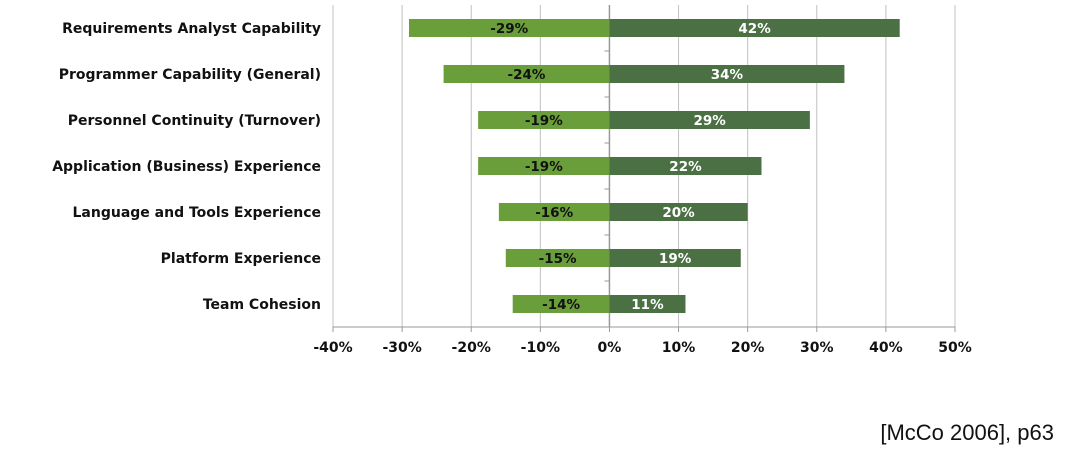 The height and width of the screenshot is (449, 1066). I want to click on data-label: -14%, so click(561, 305).